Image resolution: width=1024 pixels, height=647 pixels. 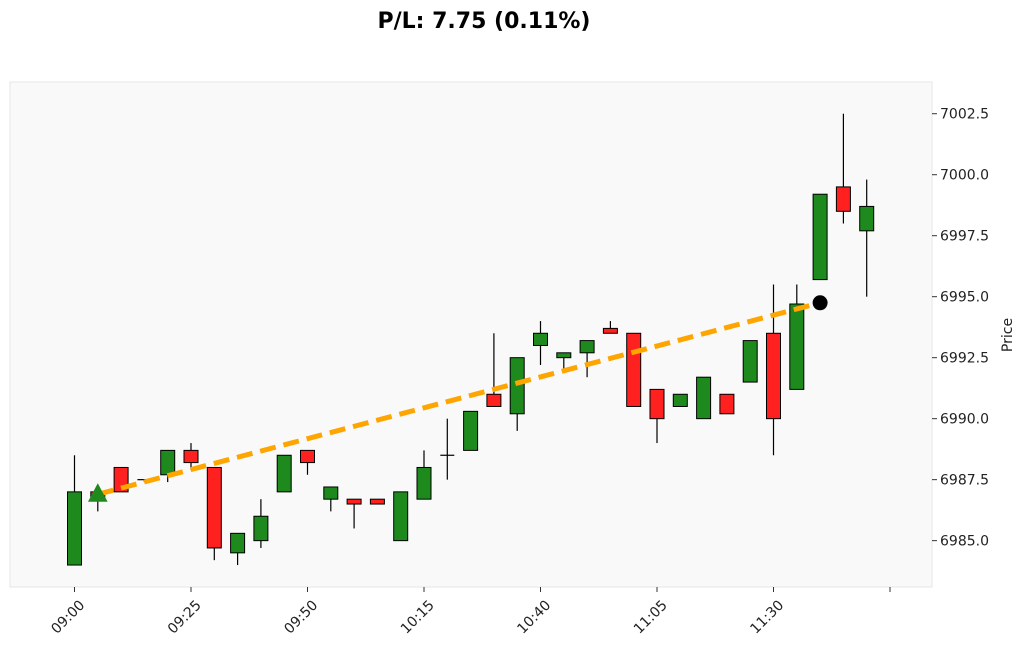 What do you see at coordinates (964, 298) in the screenshot?
I see `y-tick-label: 6995.0` at bounding box center [964, 298].